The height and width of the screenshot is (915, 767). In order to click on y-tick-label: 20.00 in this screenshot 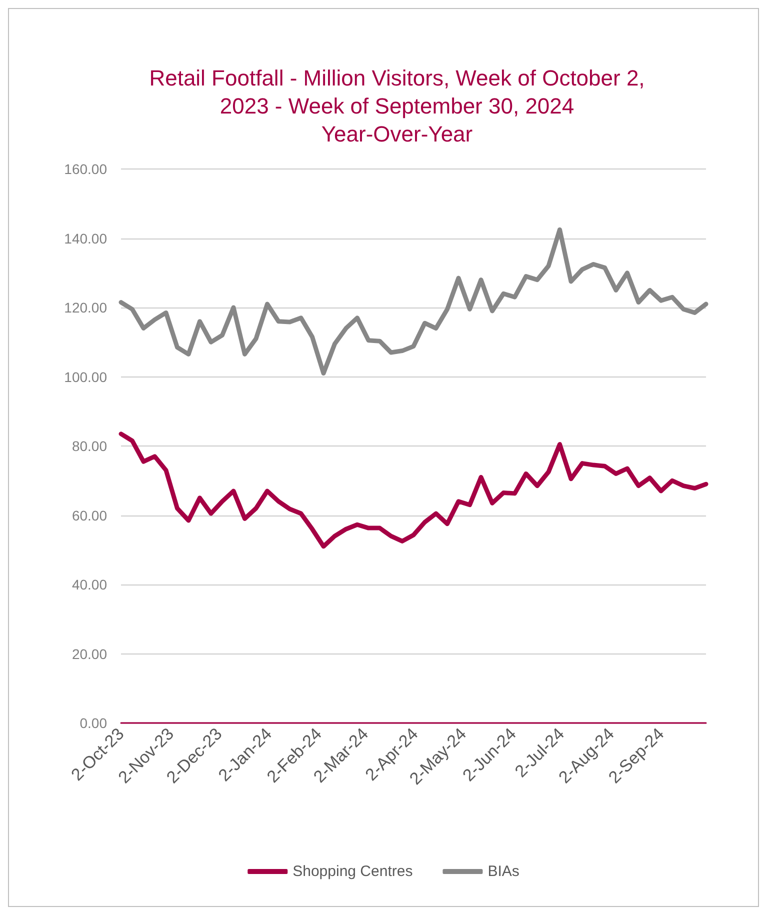, I will do `click(90, 654)`.